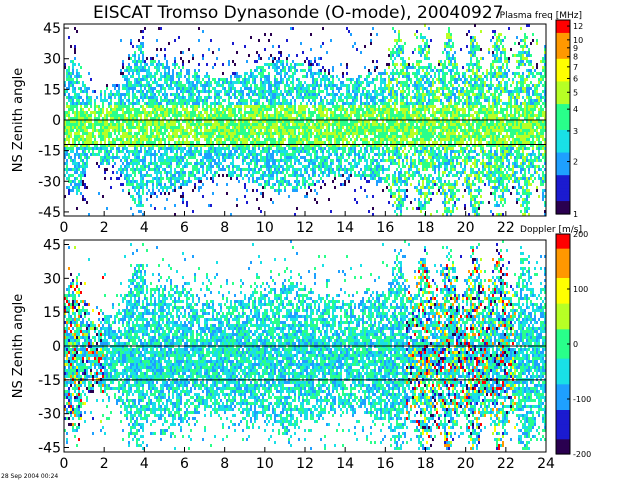  I want to click on colorbar-tick-label-2-4: -200, so click(582, 454).